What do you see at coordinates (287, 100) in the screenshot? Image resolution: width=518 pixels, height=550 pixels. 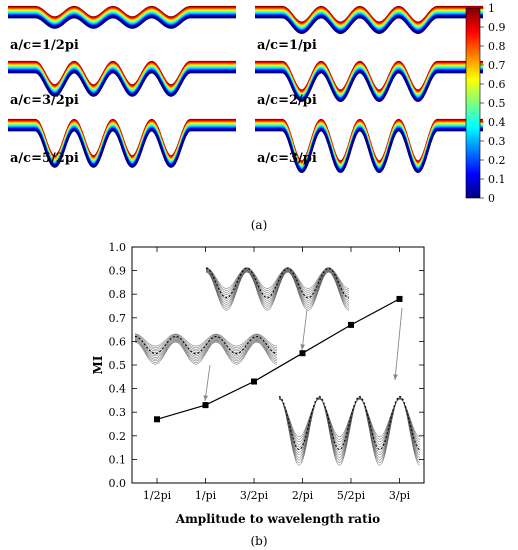 I see `subplot-label: a/c=2/pi` at bounding box center [287, 100].